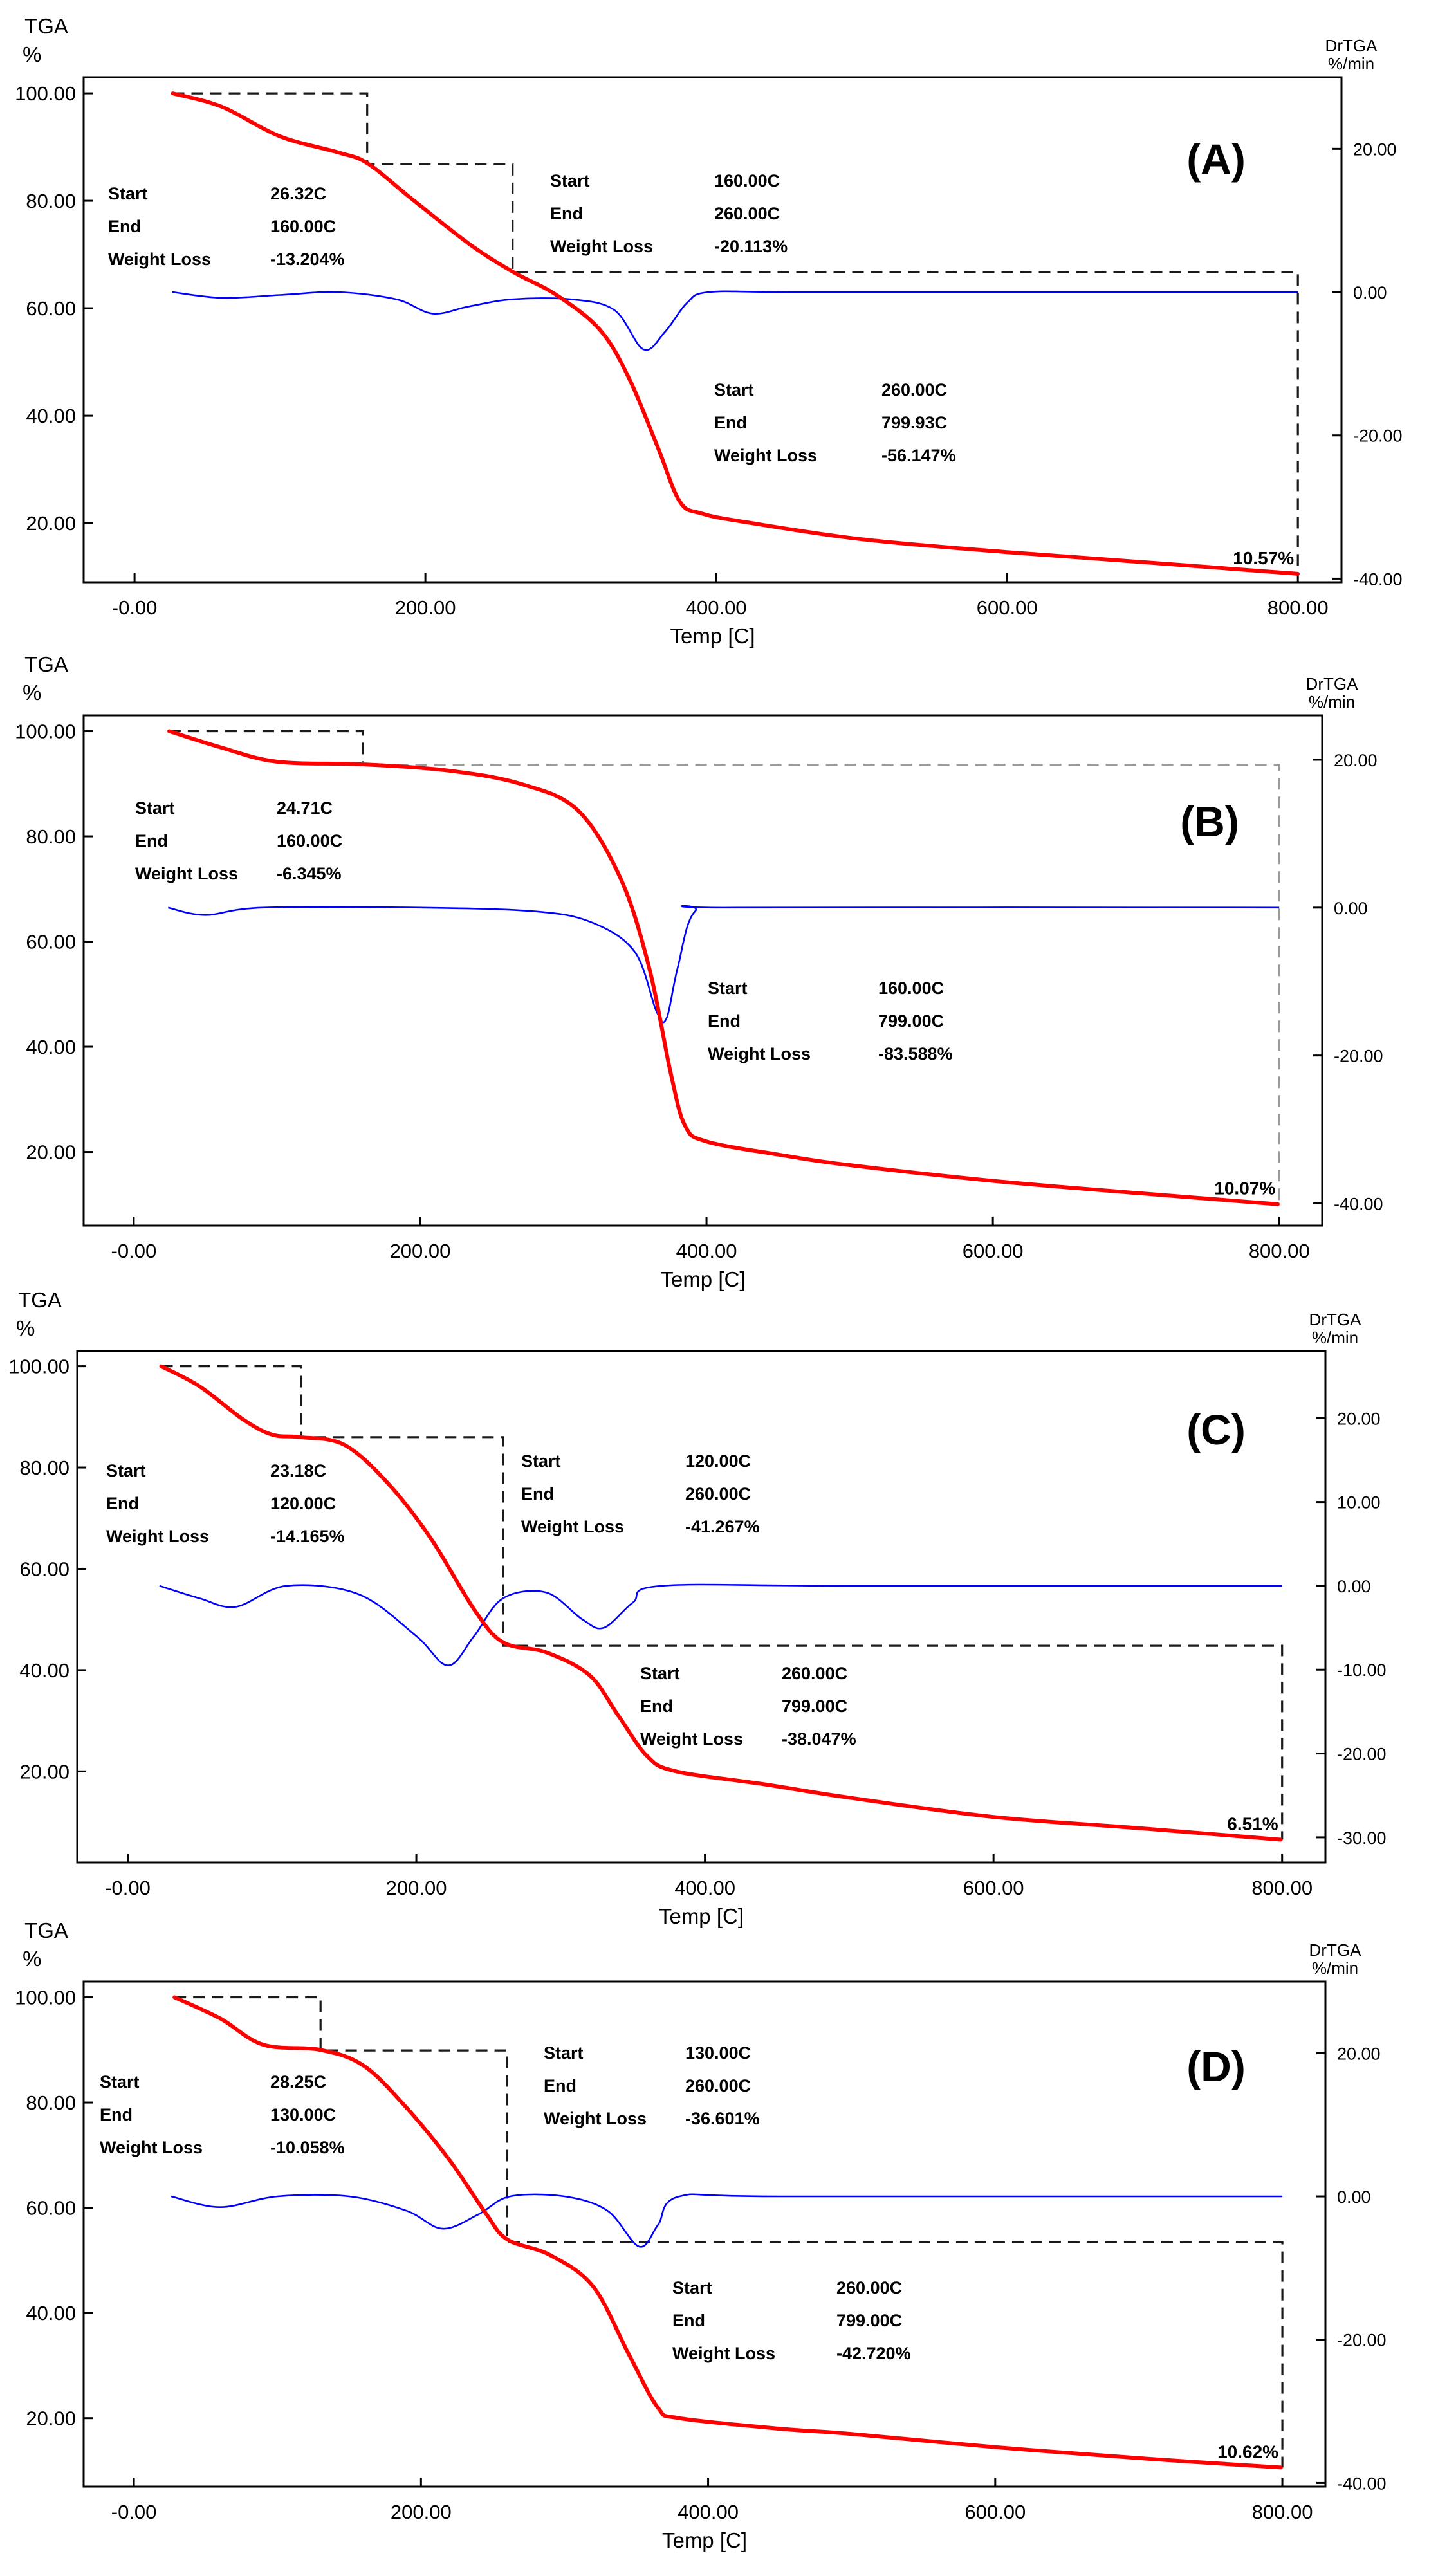  Describe the element at coordinates (718, 2053) in the screenshot. I see `annotation-start-value: 130.00C` at that location.